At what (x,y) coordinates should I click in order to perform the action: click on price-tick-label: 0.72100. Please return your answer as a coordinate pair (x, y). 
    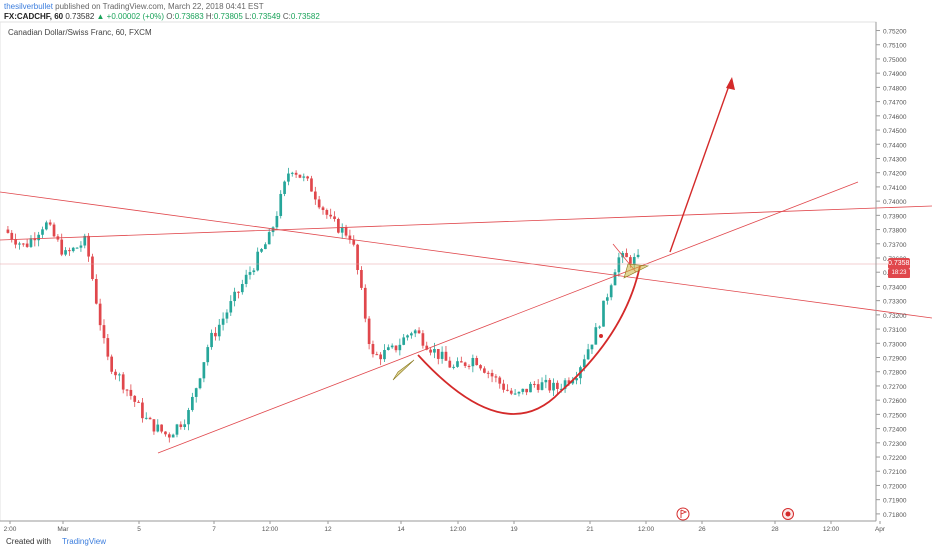
    Looking at the image, I should click on (895, 472).